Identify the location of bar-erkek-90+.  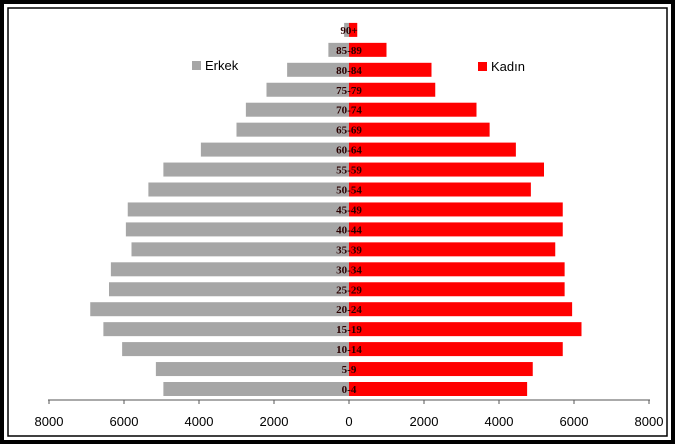
(346, 29).